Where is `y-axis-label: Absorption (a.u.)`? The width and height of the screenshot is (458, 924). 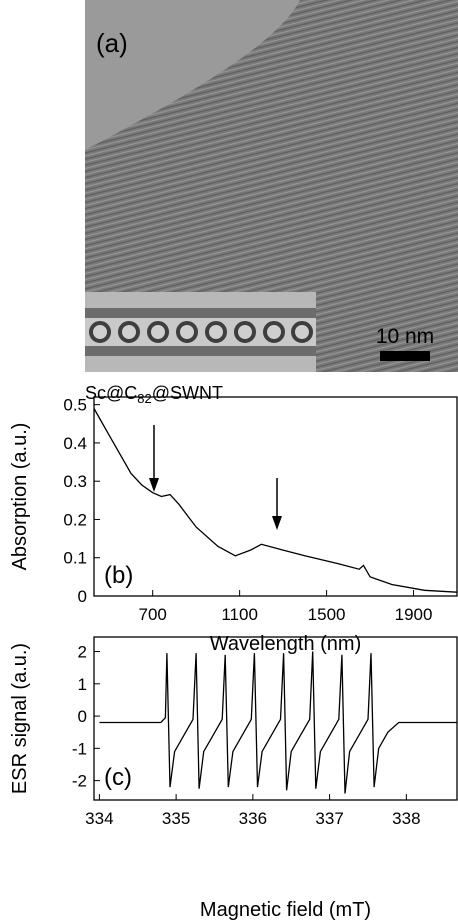
y-axis-label: Absorption (a.u.) is located at coordinates (20, 497).